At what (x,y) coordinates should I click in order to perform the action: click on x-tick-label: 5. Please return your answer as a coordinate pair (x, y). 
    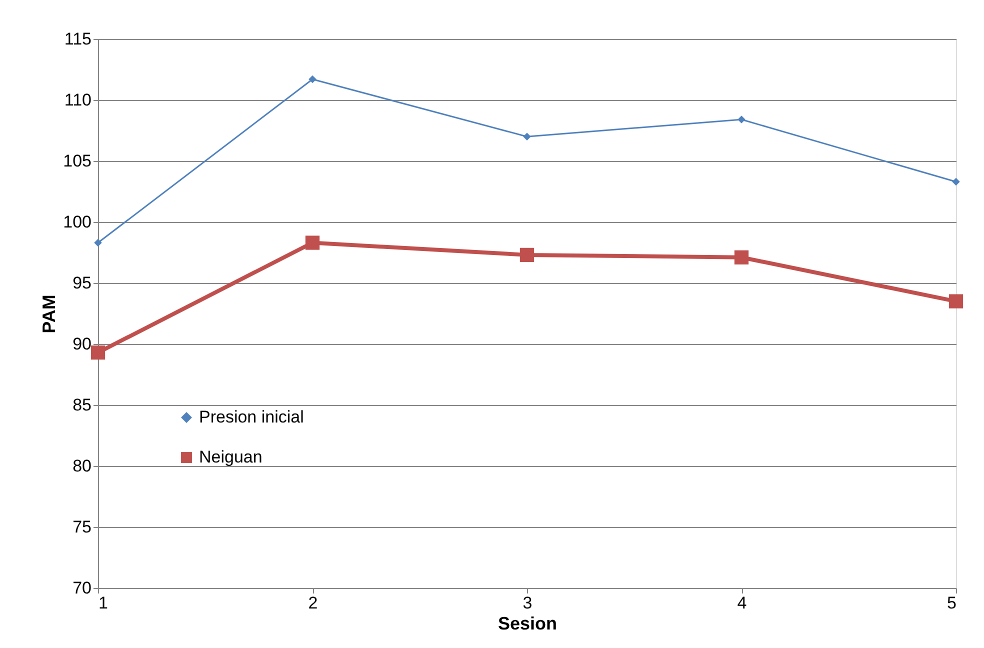
    Looking at the image, I should click on (951, 603).